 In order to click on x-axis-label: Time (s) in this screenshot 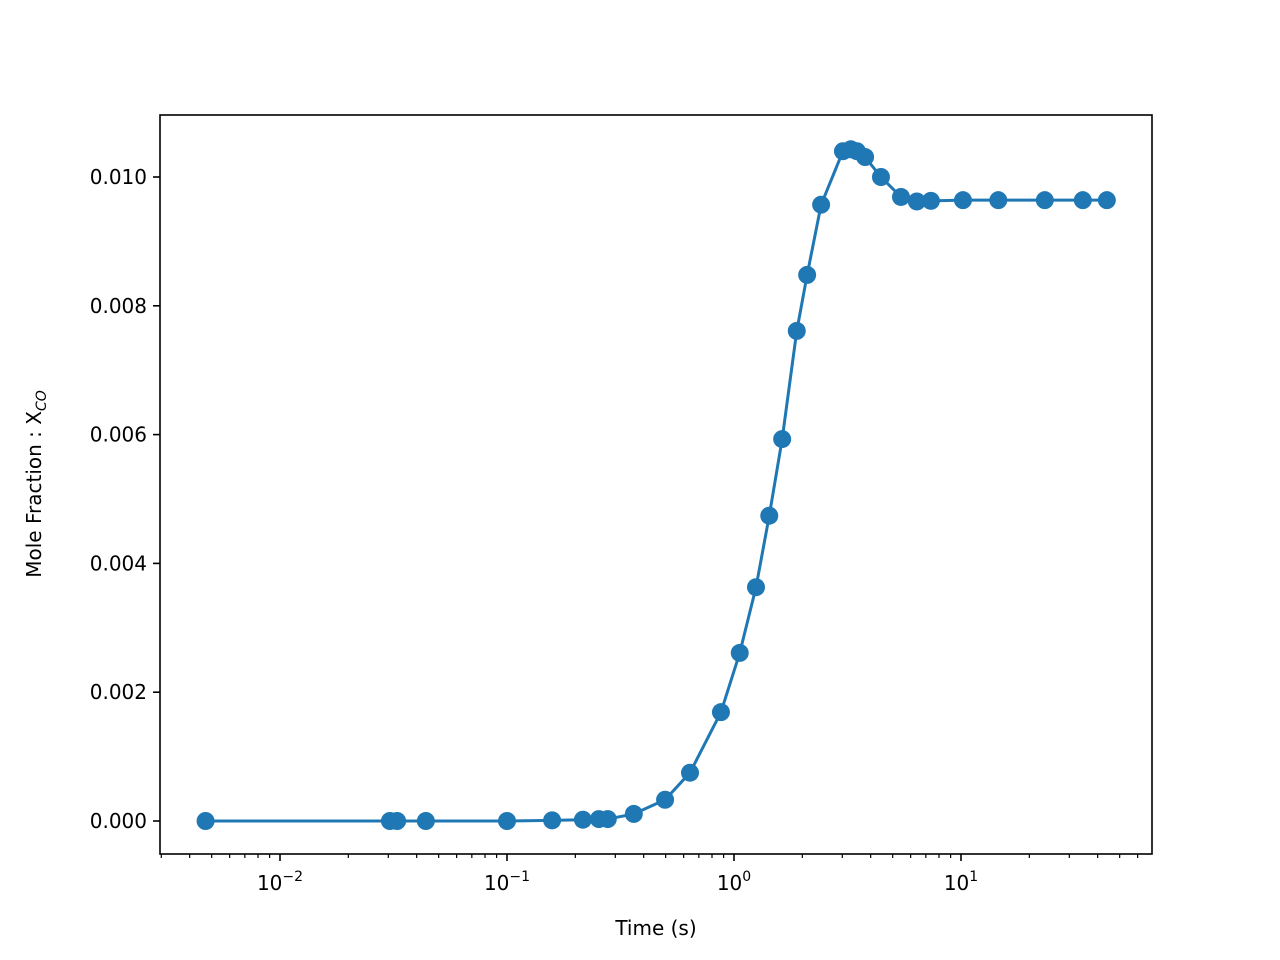, I will do `click(655, 928)`.